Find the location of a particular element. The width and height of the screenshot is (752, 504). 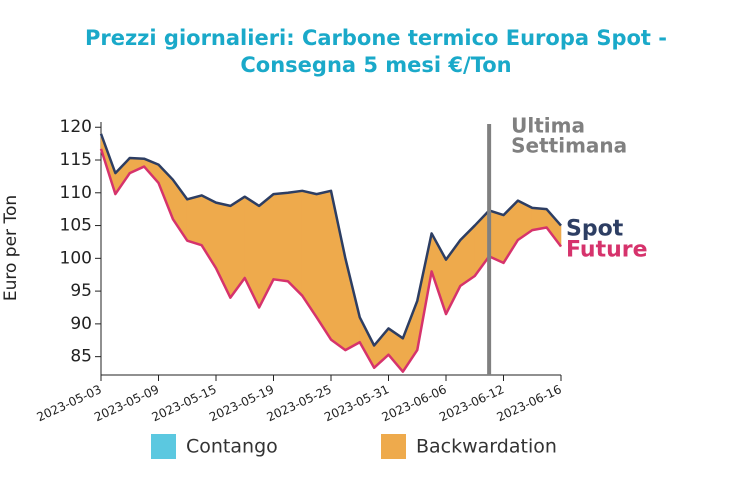

x-tick-label: 2023-05-19 is located at coordinates (241, 403).